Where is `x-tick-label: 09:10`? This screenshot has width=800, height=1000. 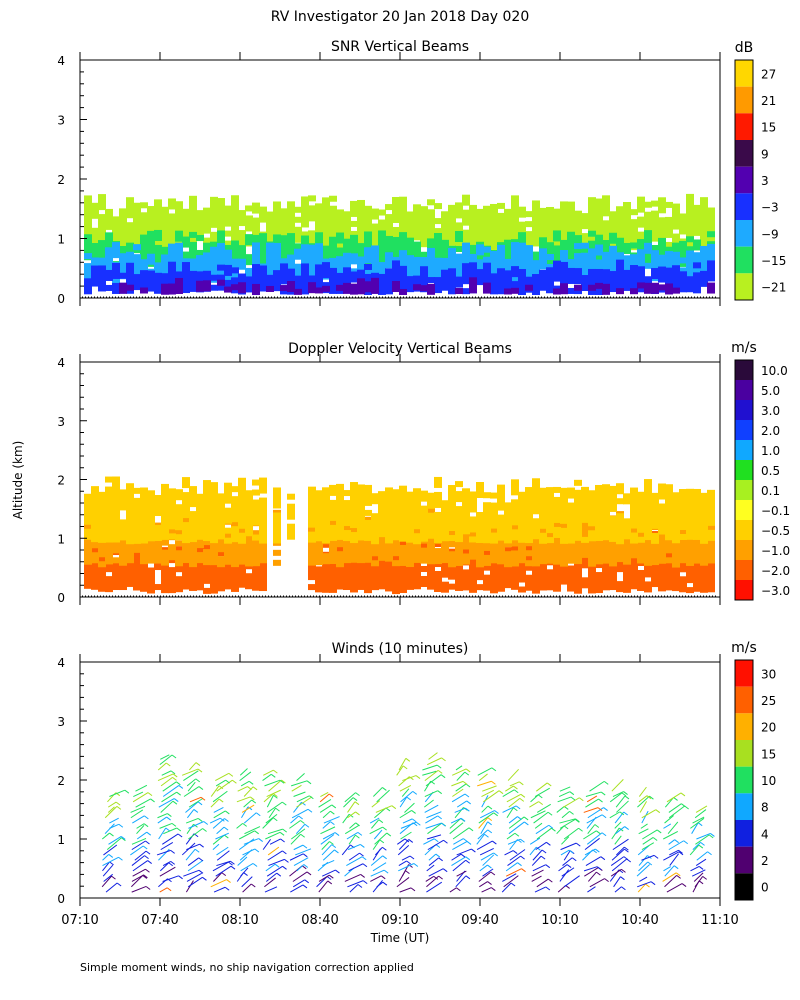 x-tick-label: 09:10 is located at coordinates (399, 920).